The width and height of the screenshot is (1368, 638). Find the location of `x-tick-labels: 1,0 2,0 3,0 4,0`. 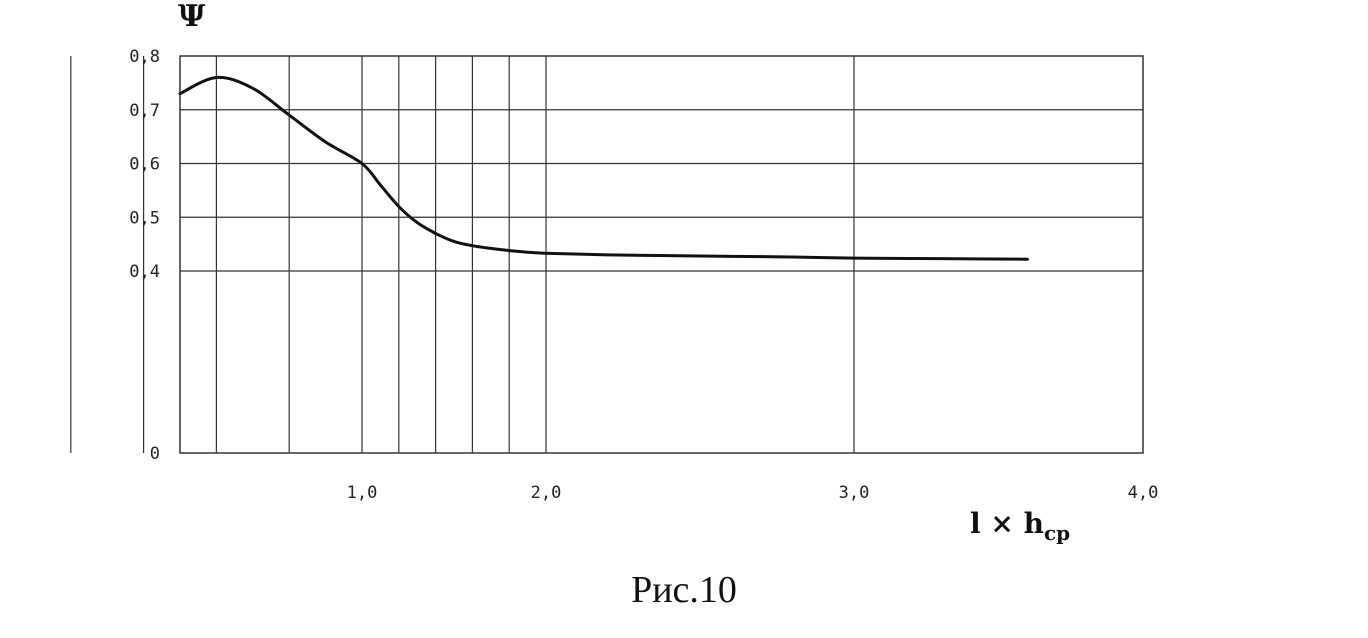

x-tick-labels: 1,0 2,0 3,0 4,0 is located at coordinates (753, 493).